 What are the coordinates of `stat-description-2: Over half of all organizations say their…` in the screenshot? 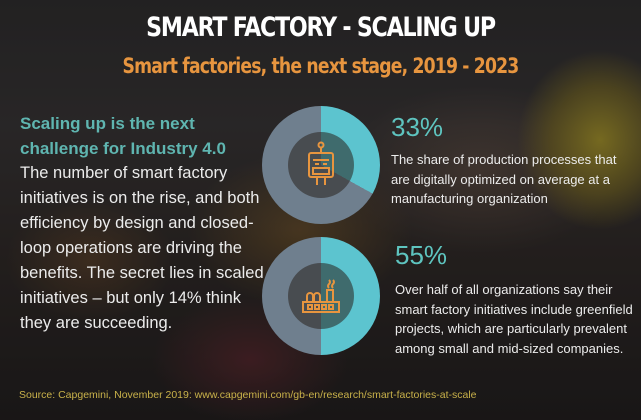 It's located at (514, 319).